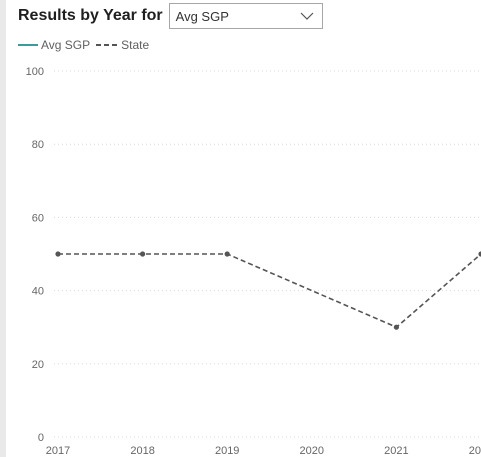 This screenshot has height=457, width=481. I want to click on x-tick-label-2017: 2017, so click(58, 451).